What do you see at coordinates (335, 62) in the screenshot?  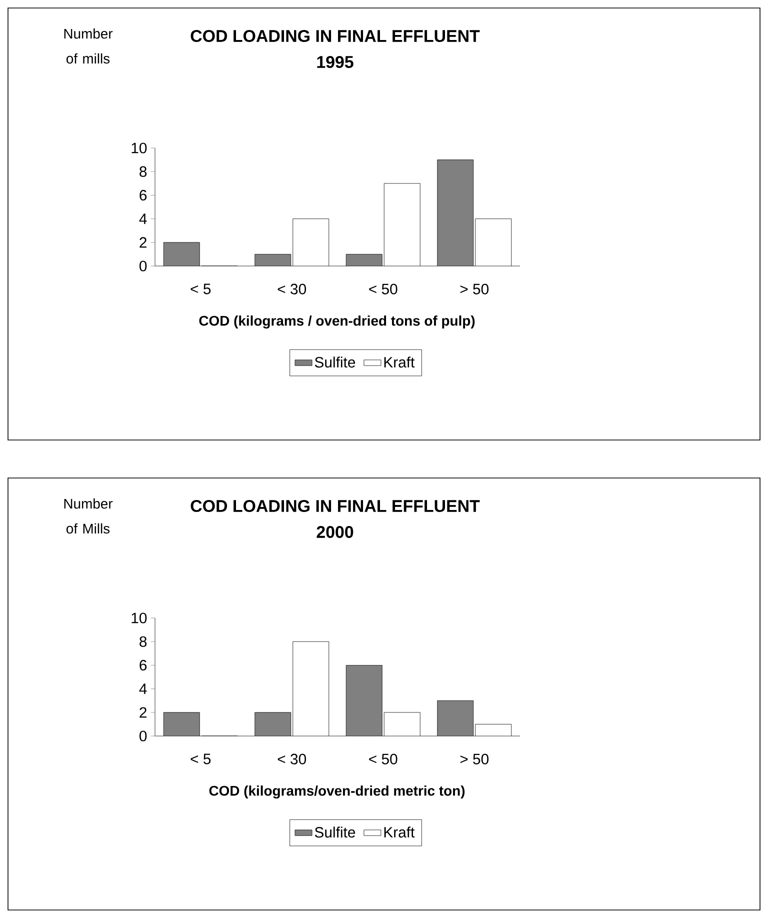 I see `chart-subtitle: 1995` at bounding box center [335, 62].